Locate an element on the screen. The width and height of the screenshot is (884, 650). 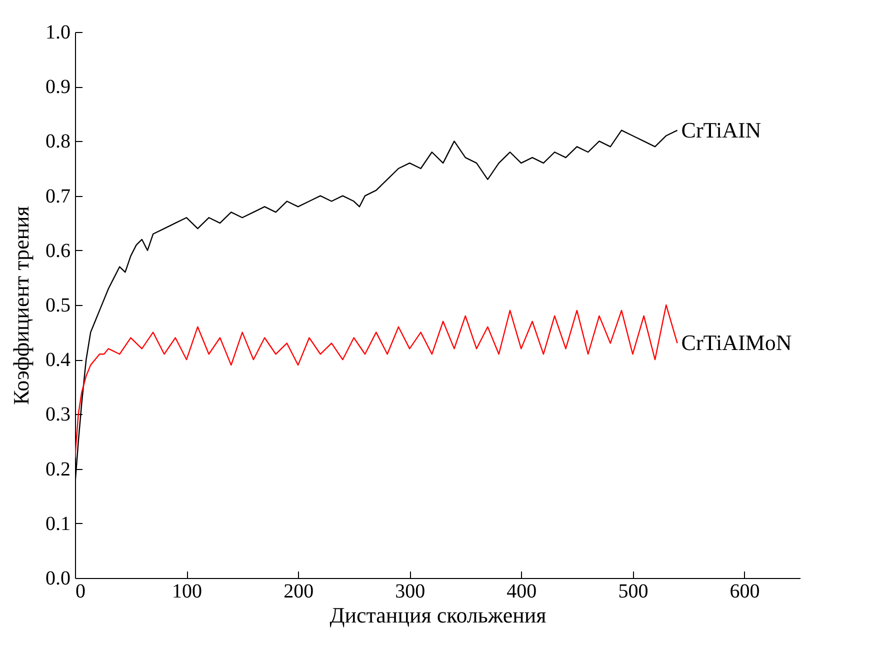
x-tick-label: 400 is located at coordinates (521, 591).